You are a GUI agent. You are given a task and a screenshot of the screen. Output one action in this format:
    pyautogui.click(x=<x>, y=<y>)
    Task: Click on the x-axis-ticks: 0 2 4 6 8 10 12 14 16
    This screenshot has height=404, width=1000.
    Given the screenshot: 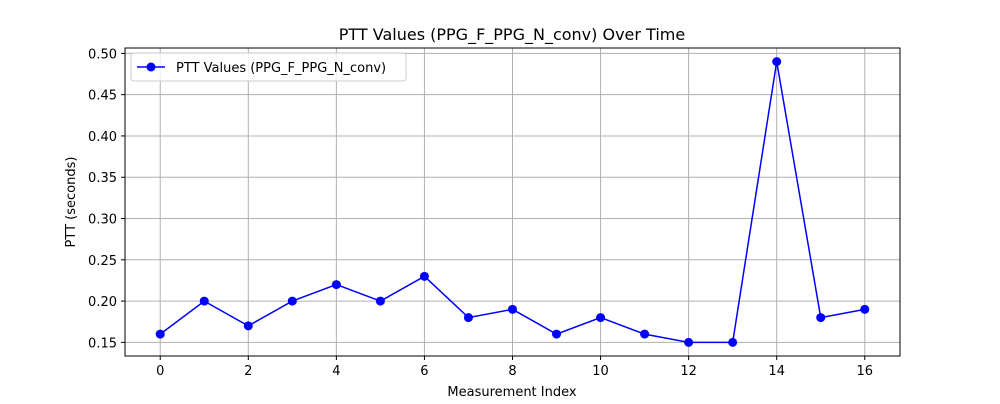 What is the action you would take?
    pyautogui.click(x=514, y=367)
    